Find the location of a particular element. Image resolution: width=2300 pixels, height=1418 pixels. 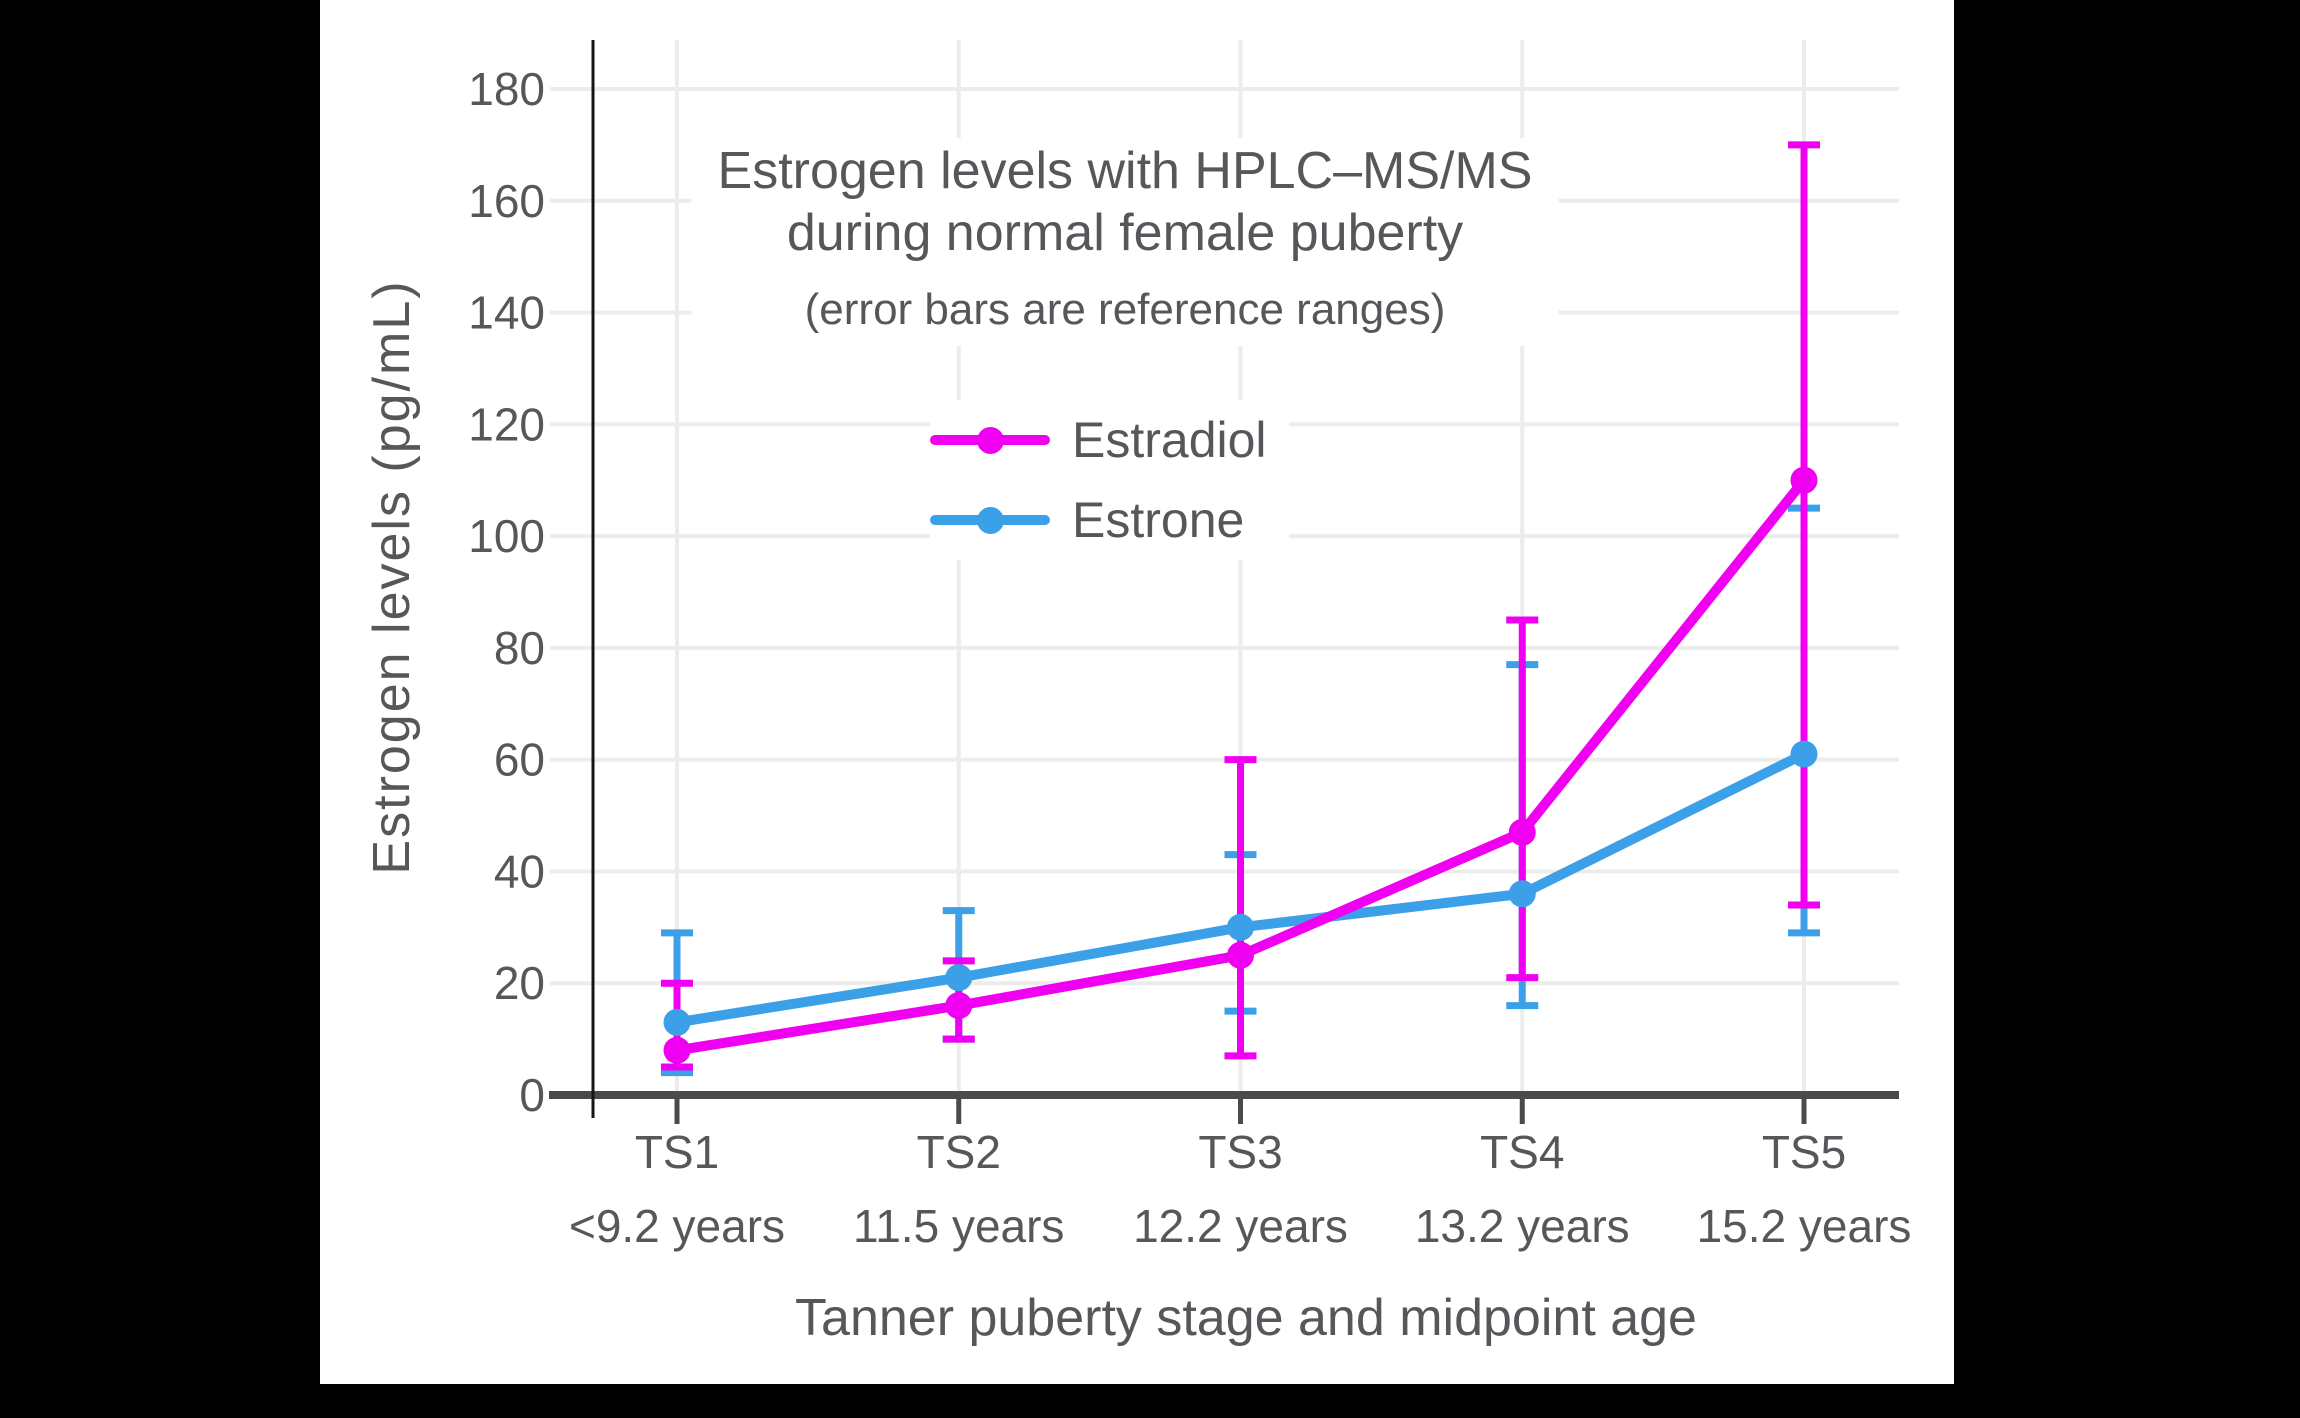

estrone-line-marker-icon is located at coordinates (990, 520).